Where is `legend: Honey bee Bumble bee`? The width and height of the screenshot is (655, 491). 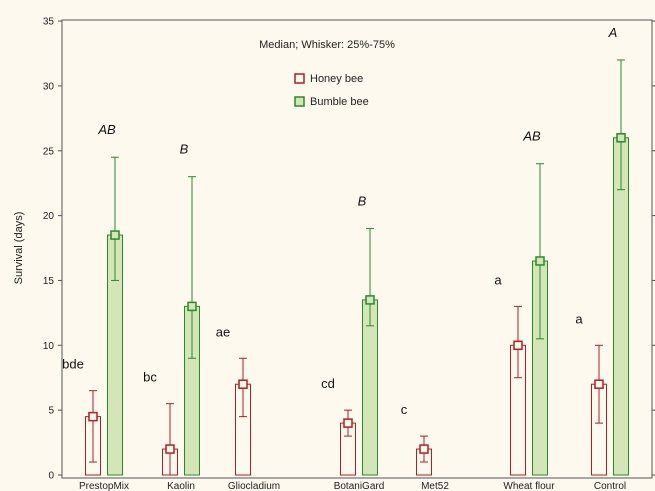
legend: Honey bee Bumble bee is located at coordinates (331, 90).